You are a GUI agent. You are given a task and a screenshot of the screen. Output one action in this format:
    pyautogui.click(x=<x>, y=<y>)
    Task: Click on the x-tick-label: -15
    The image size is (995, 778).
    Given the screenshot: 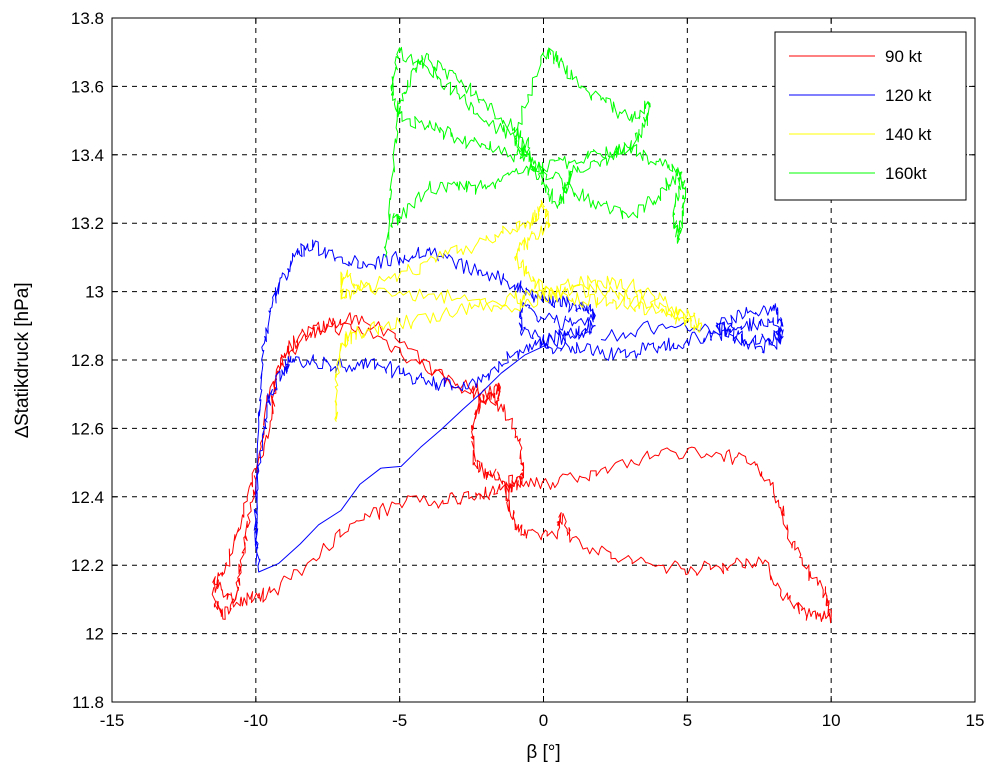 What is the action you would take?
    pyautogui.click(x=112, y=720)
    